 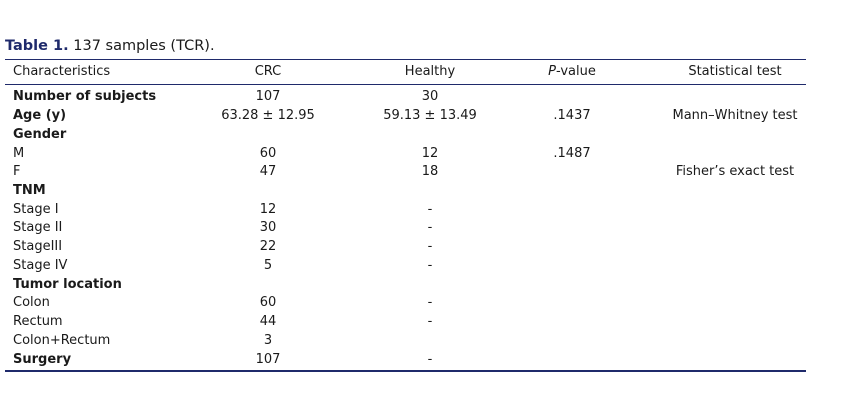 I want to click on header-p-letter: P, so click(x=552, y=71).